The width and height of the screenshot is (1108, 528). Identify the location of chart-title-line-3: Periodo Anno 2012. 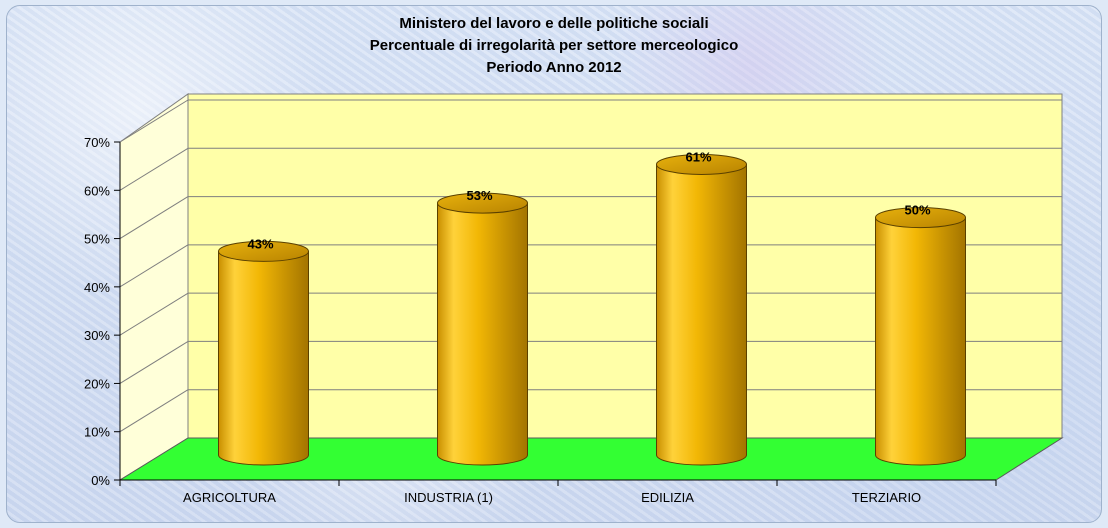
(553, 67).